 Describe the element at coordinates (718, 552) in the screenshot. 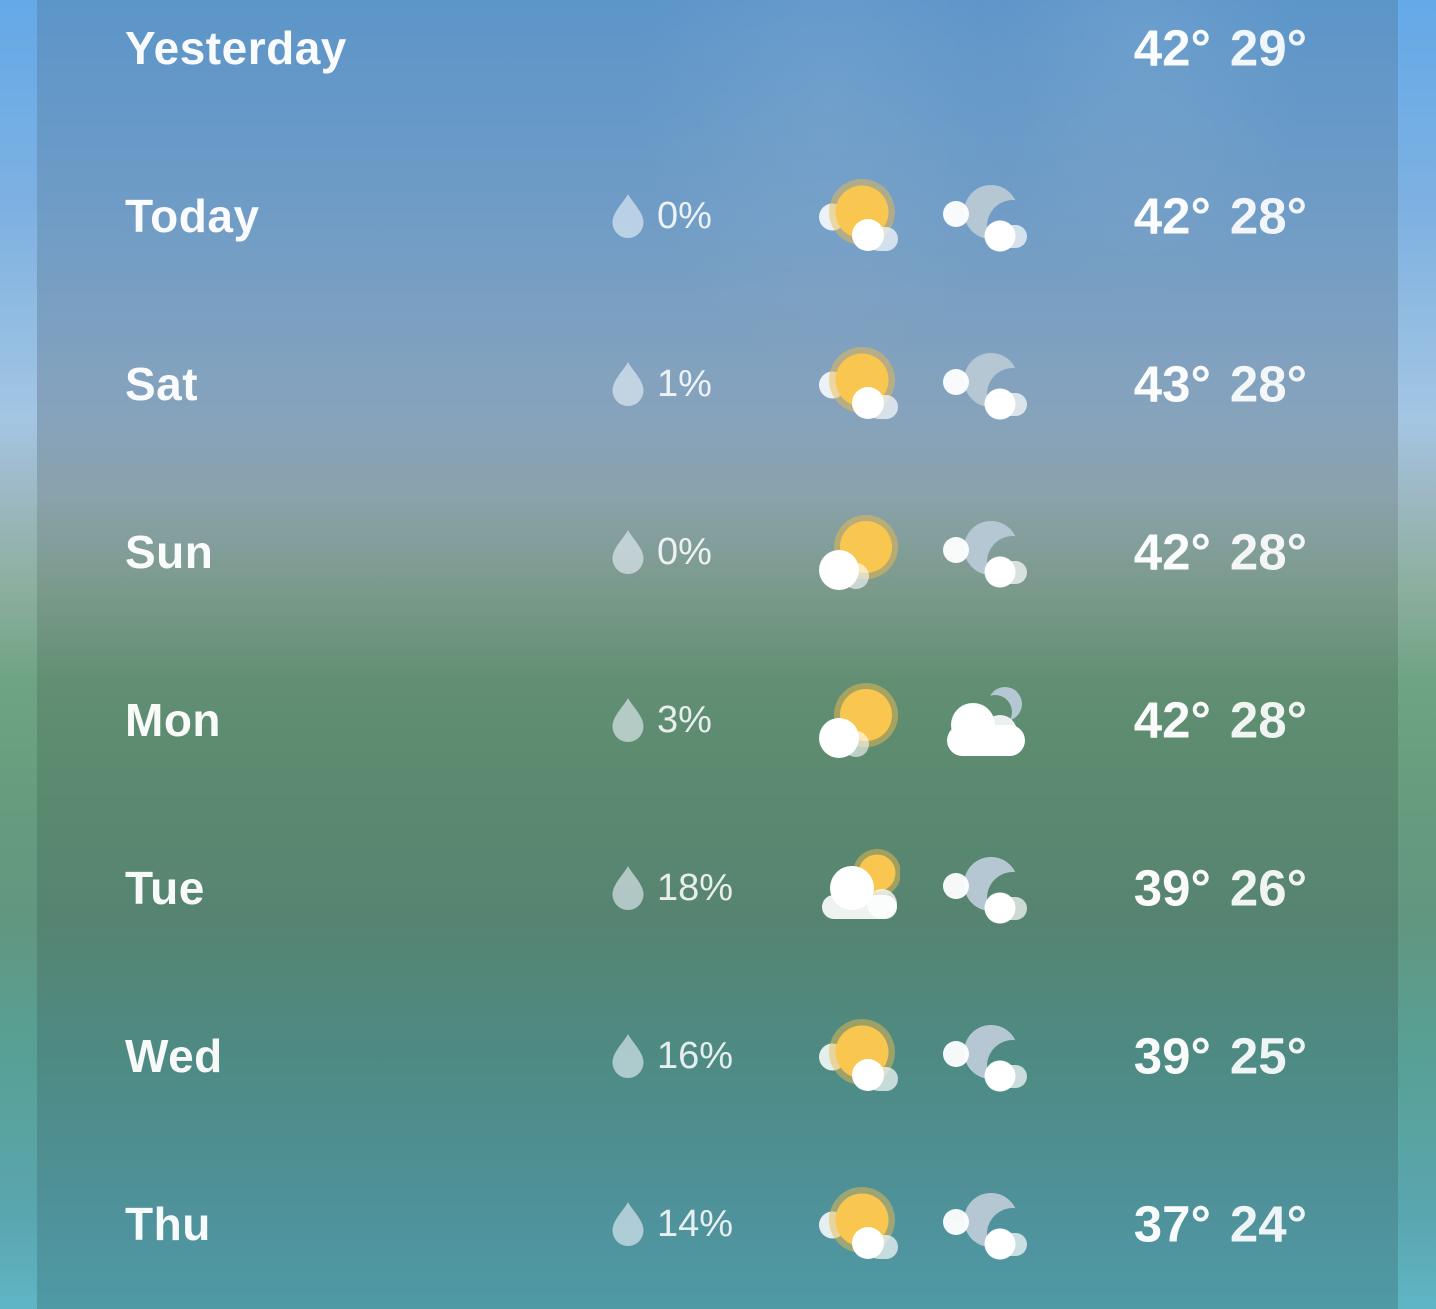

I see `forecast-row-sun: Sun 0% 42° 28°` at that location.